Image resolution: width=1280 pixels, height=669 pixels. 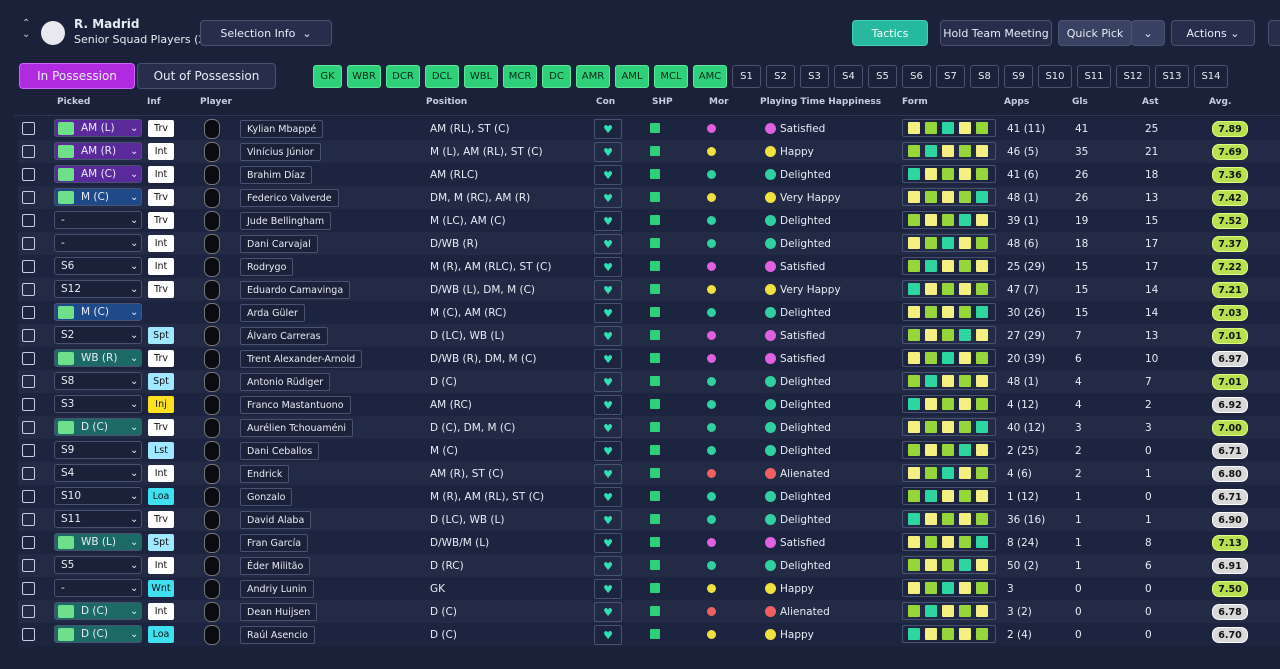 What do you see at coordinates (295, 405) in the screenshot?
I see `player-name: Franco Mastantuono` at bounding box center [295, 405].